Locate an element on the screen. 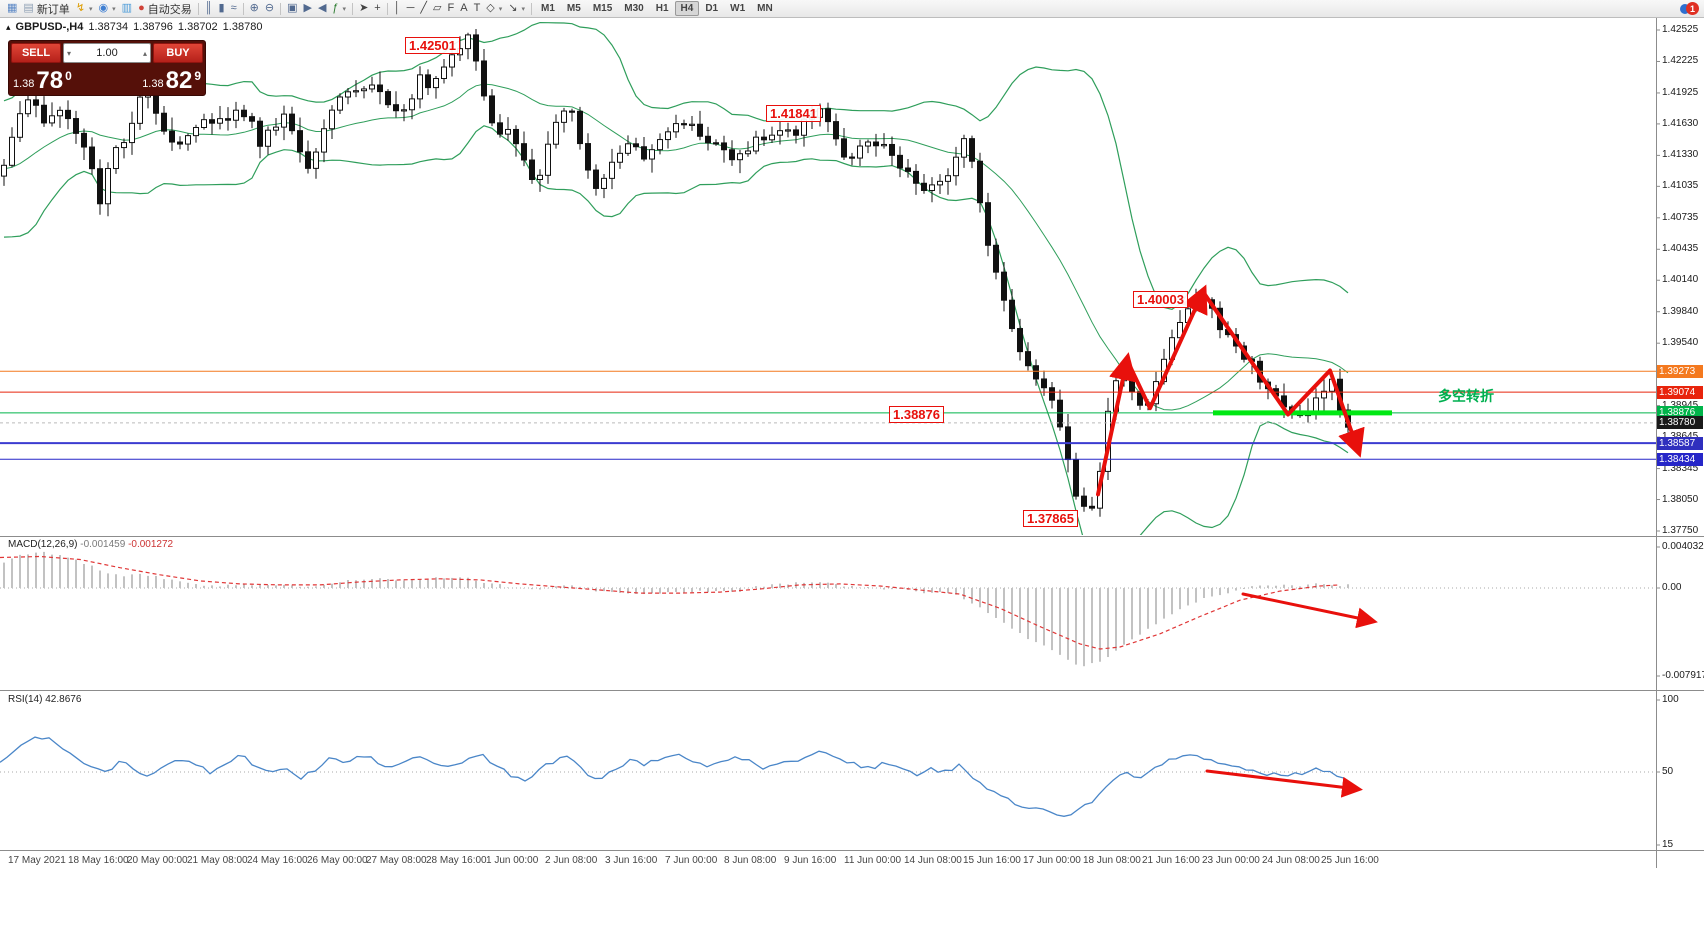  trendline-icon: ╱ is located at coordinates (424, 8).